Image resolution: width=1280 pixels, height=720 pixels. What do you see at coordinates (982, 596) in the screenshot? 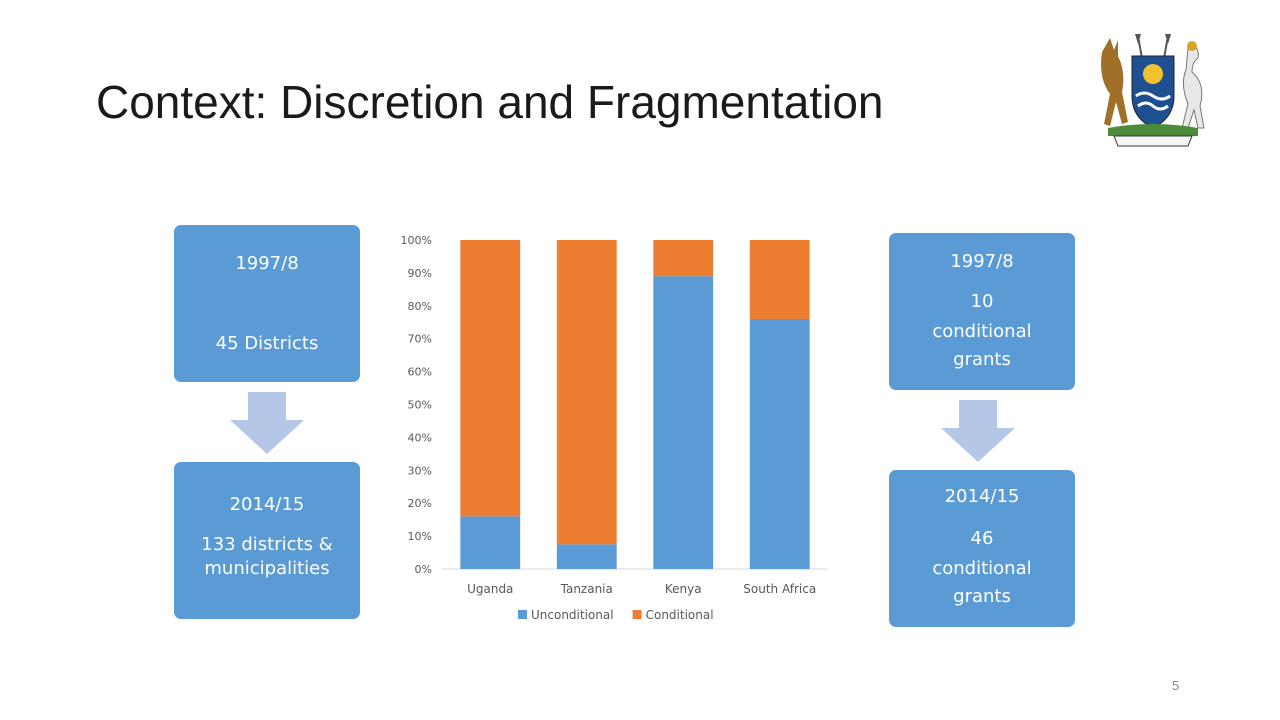
I see `right-bottom-text-3: grants` at bounding box center [982, 596].